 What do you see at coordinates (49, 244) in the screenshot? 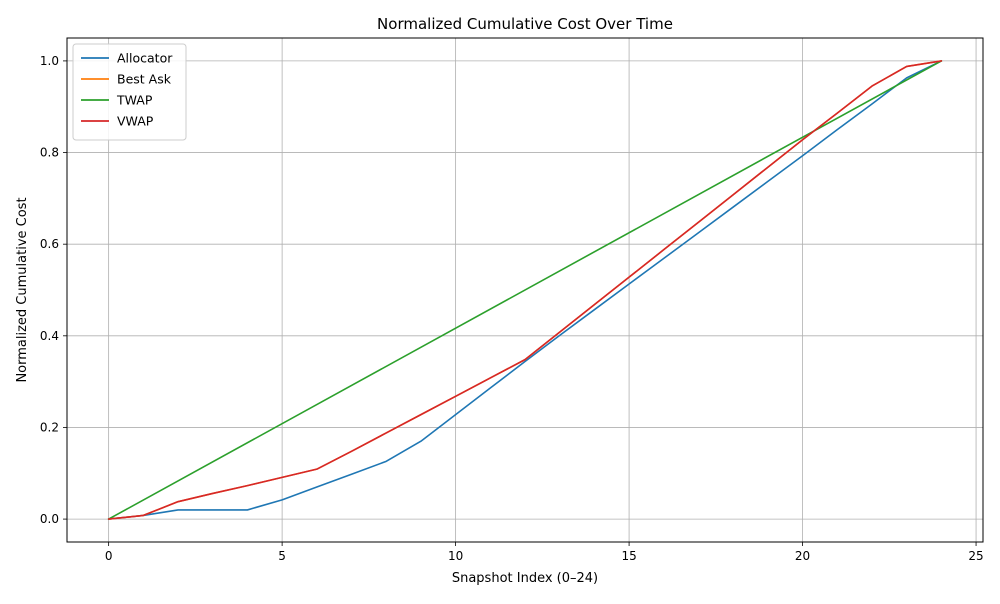
I see `y-tick-label: 0.6` at bounding box center [49, 244].